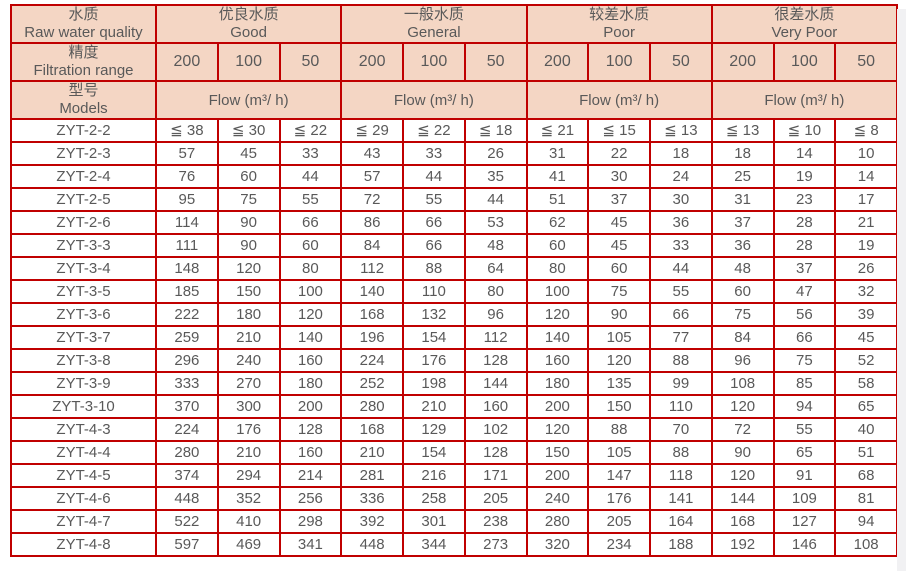 Image resolution: width=906 pixels, height=571 pixels. Describe the element at coordinates (495, 521) in the screenshot. I see `flow-value-cell: 238` at that location.